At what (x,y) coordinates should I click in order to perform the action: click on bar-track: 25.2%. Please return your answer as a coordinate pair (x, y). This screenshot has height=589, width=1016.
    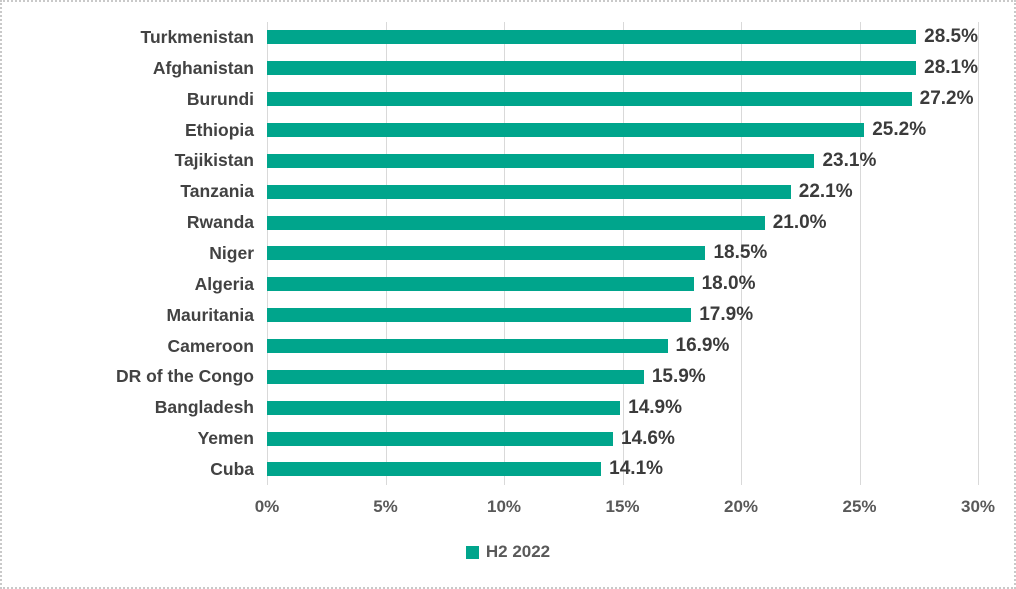
    Looking at the image, I should click on (622, 130).